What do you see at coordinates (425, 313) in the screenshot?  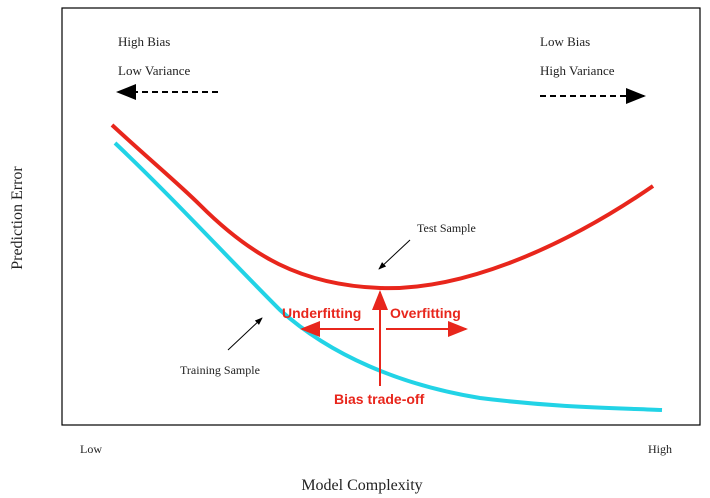 I see `overfitting-label: Overfitting` at bounding box center [425, 313].